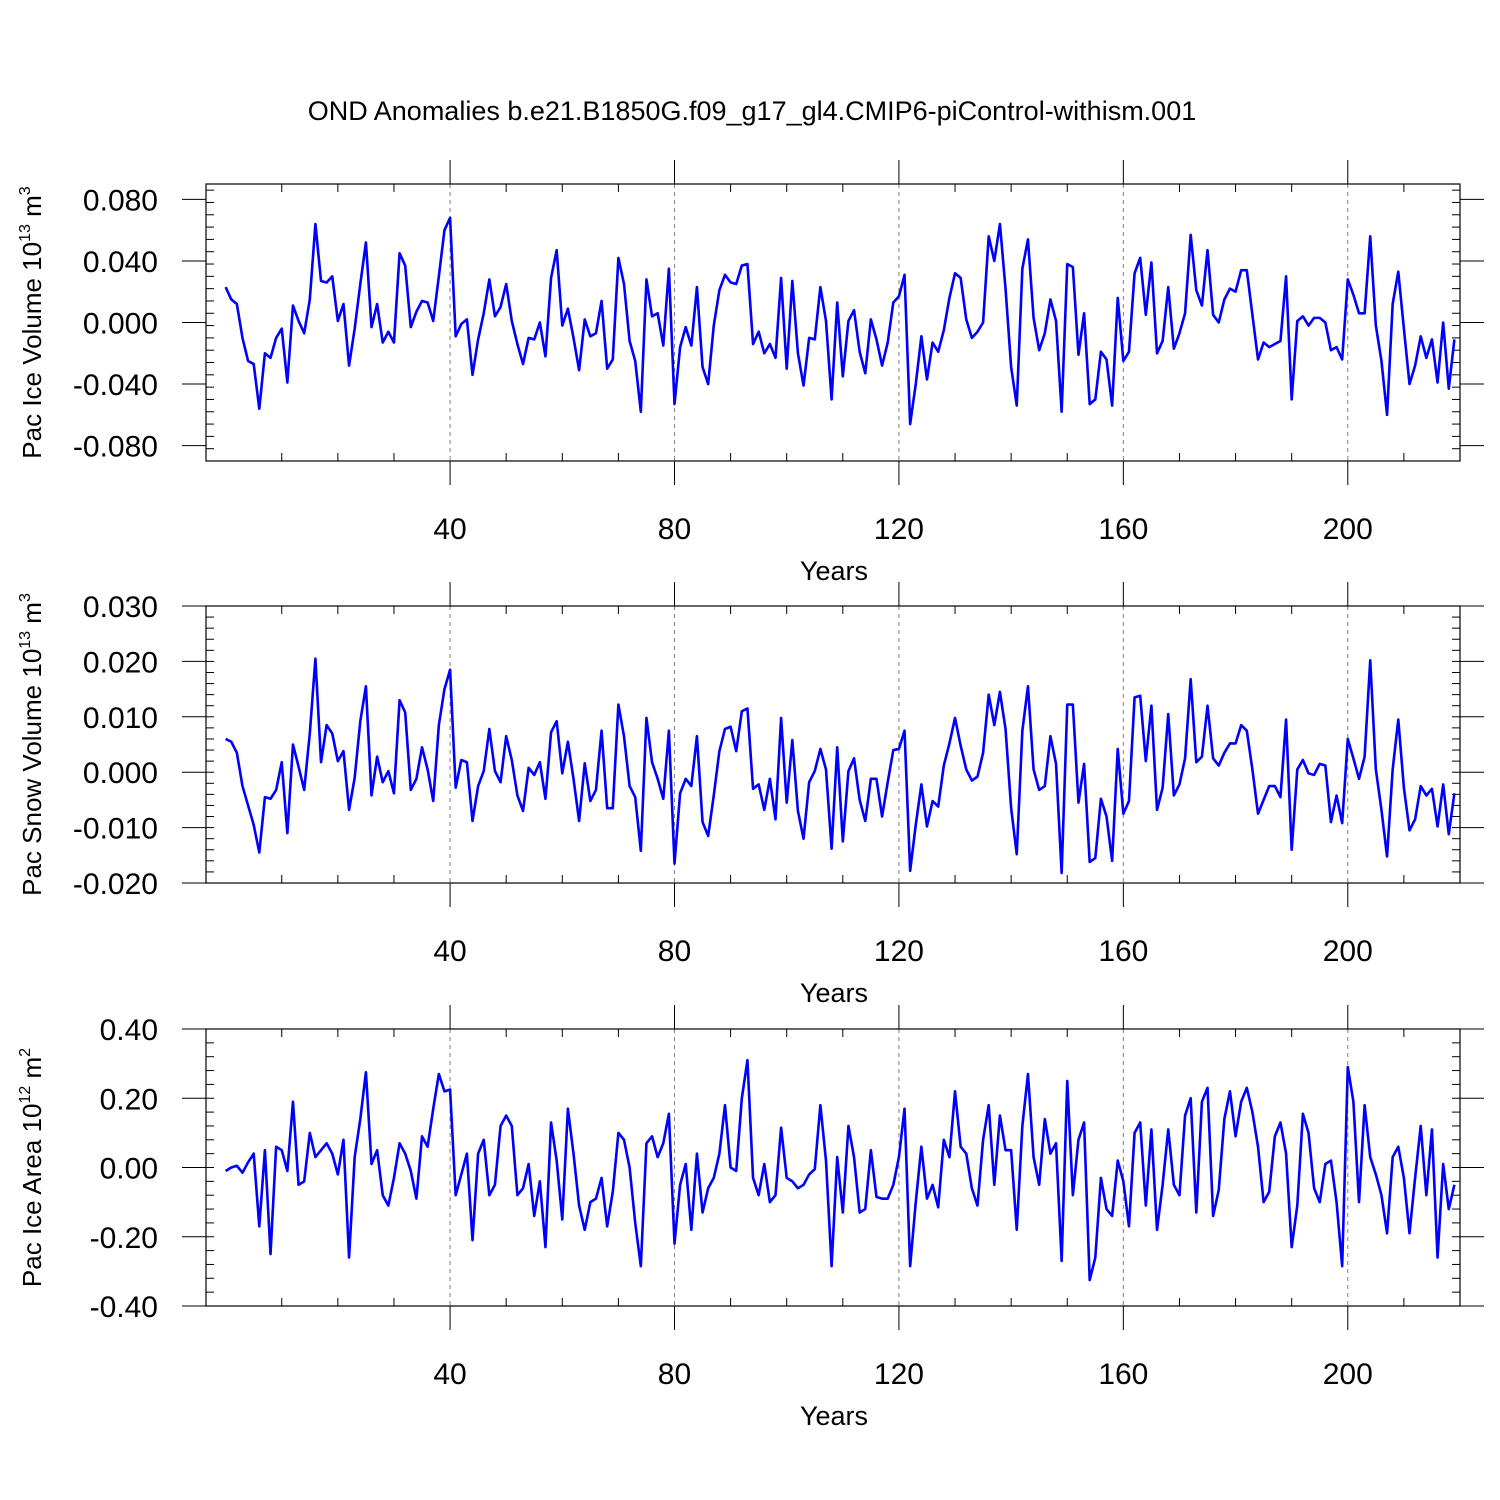 The height and width of the screenshot is (1500, 1500). Describe the element at coordinates (115, 385) in the screenshot. I see `y-tick-label: -0.040` at that location.